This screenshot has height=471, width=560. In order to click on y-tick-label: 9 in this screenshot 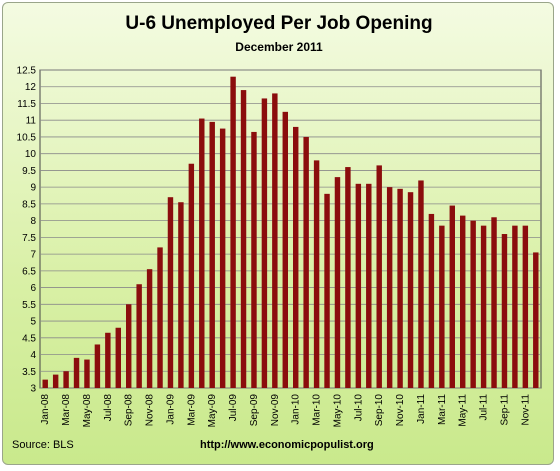, I will do `click(33, 188)`.